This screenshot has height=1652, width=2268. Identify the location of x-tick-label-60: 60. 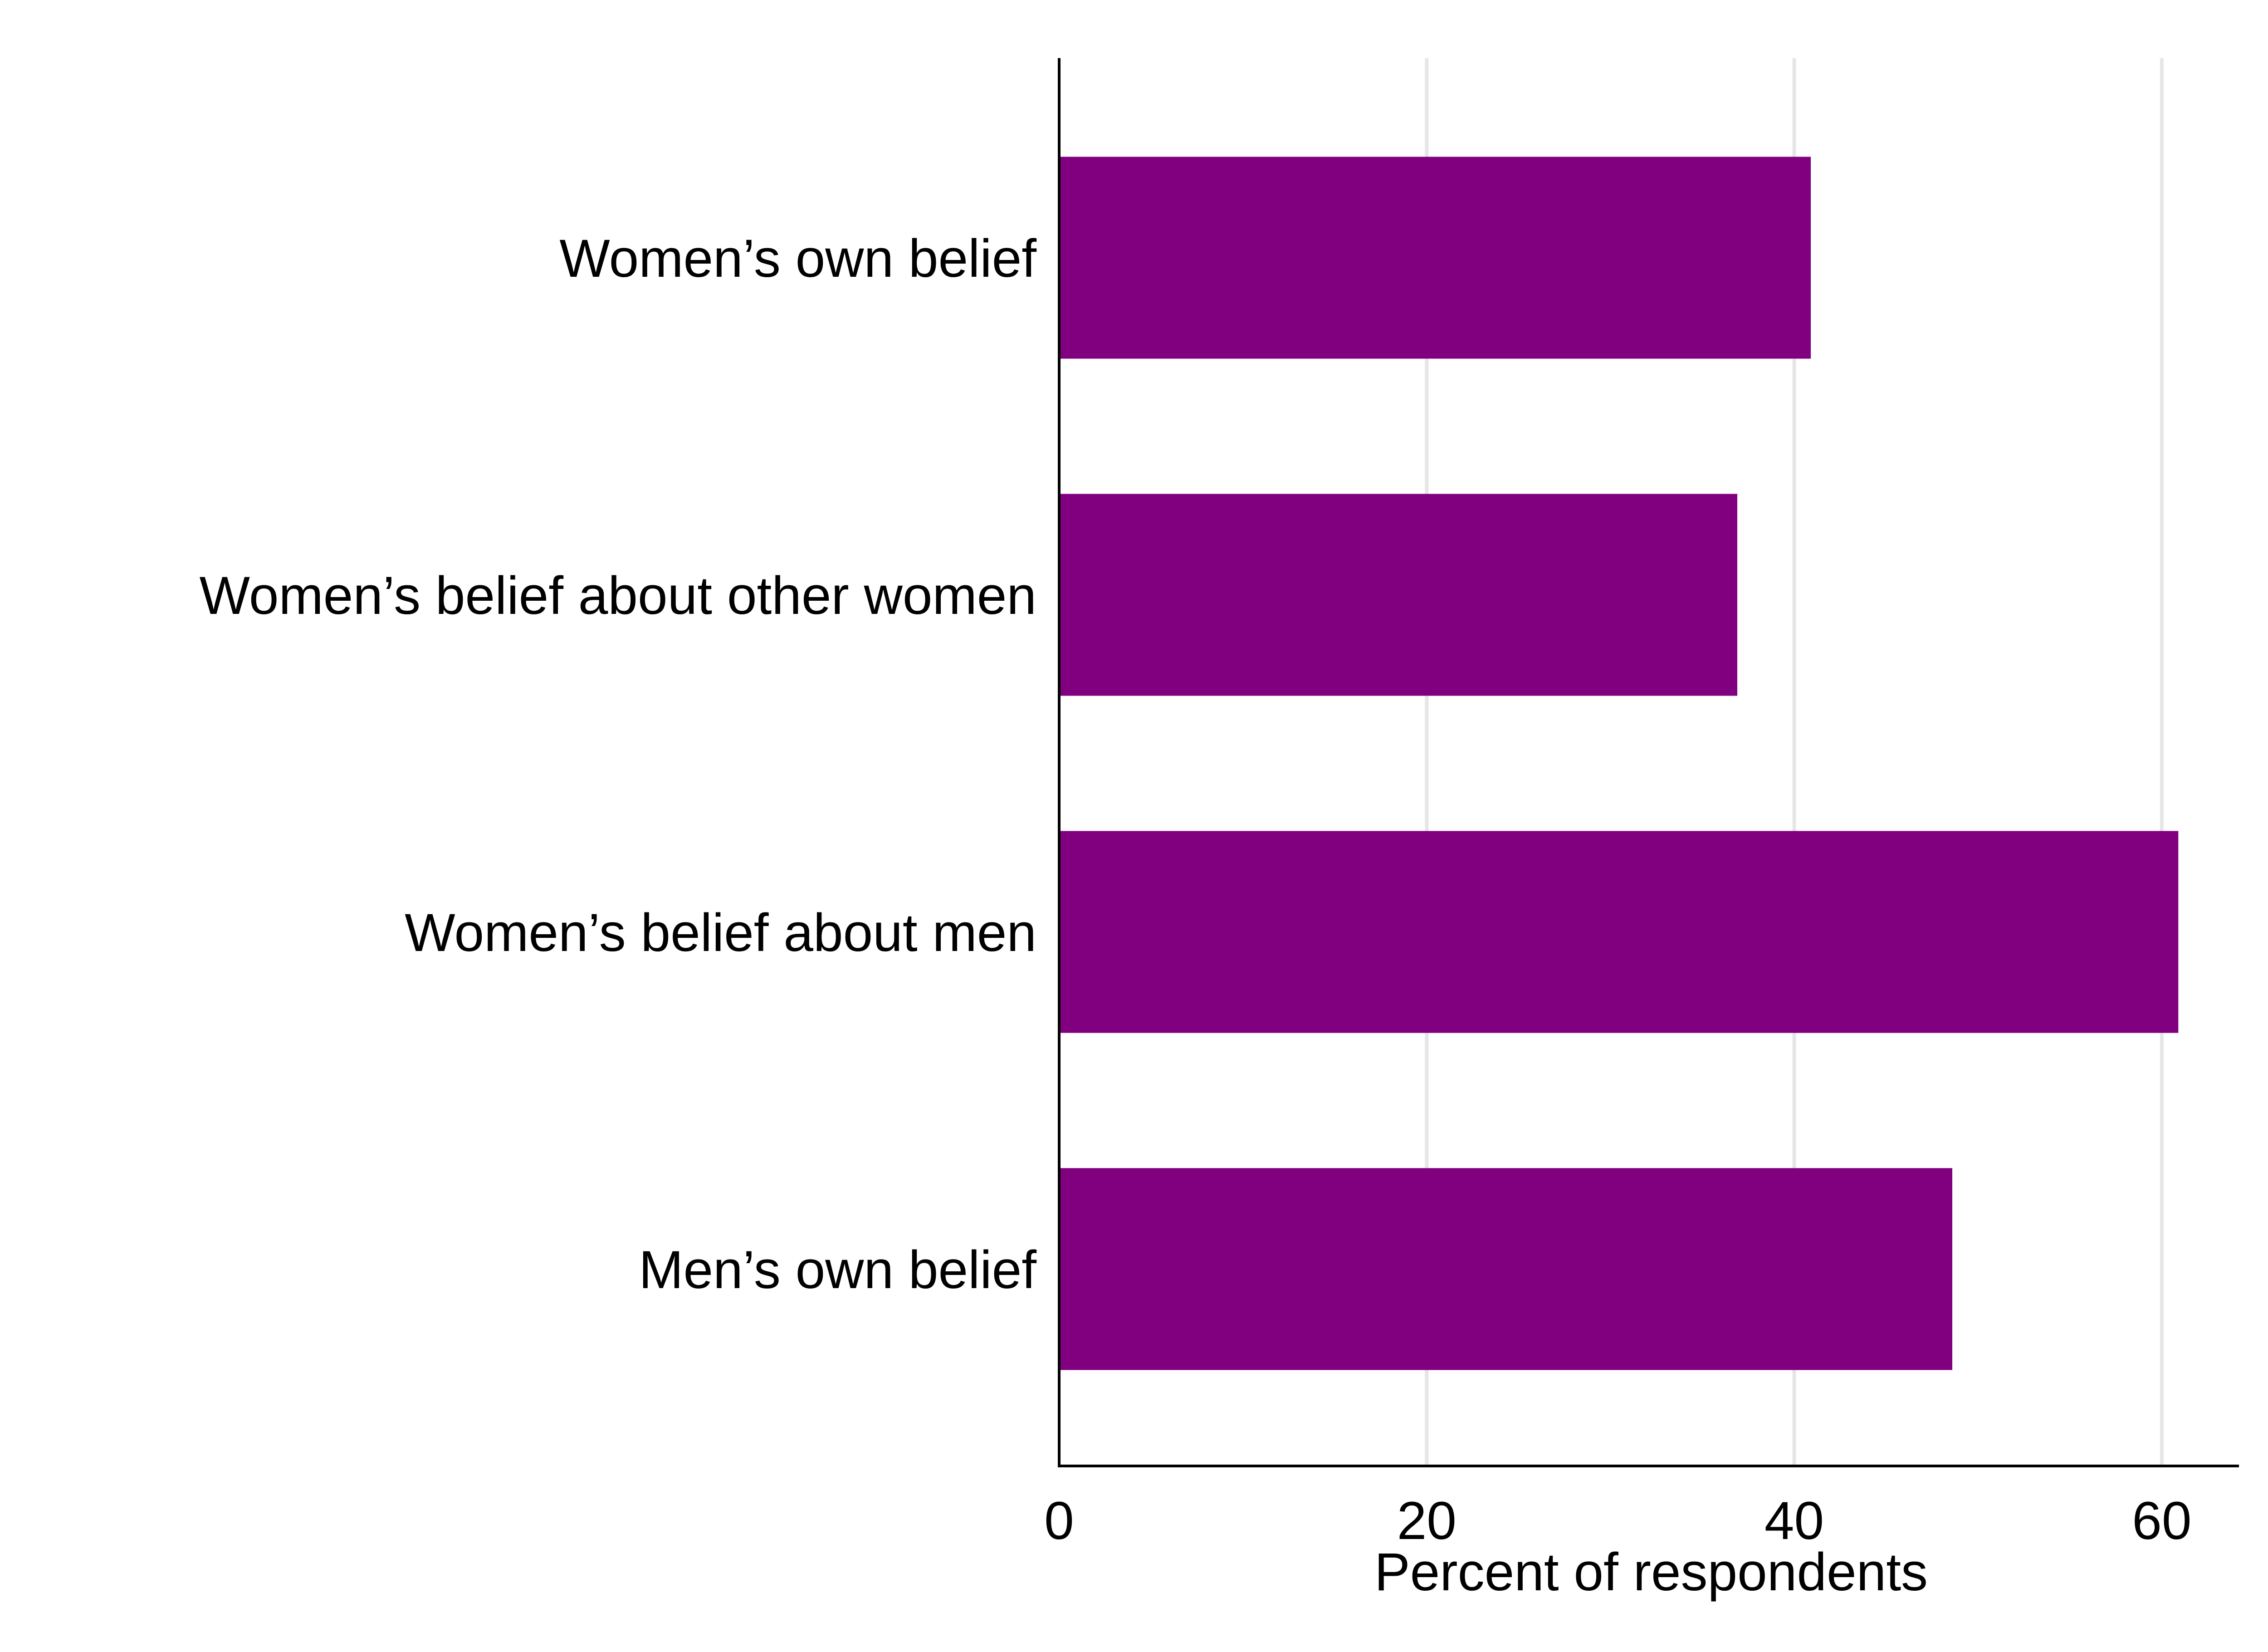
(2162, 1521).